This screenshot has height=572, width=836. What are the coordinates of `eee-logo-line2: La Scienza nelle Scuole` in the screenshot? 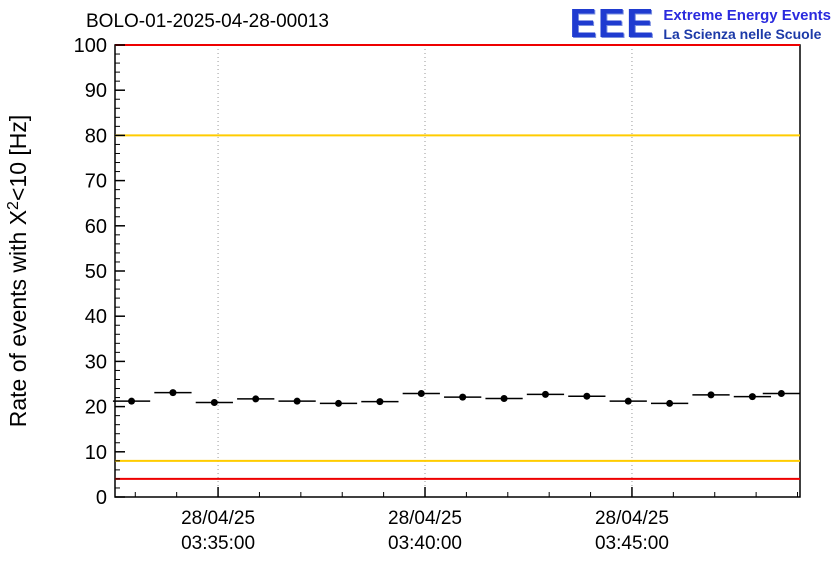 It's located at (742, 33).